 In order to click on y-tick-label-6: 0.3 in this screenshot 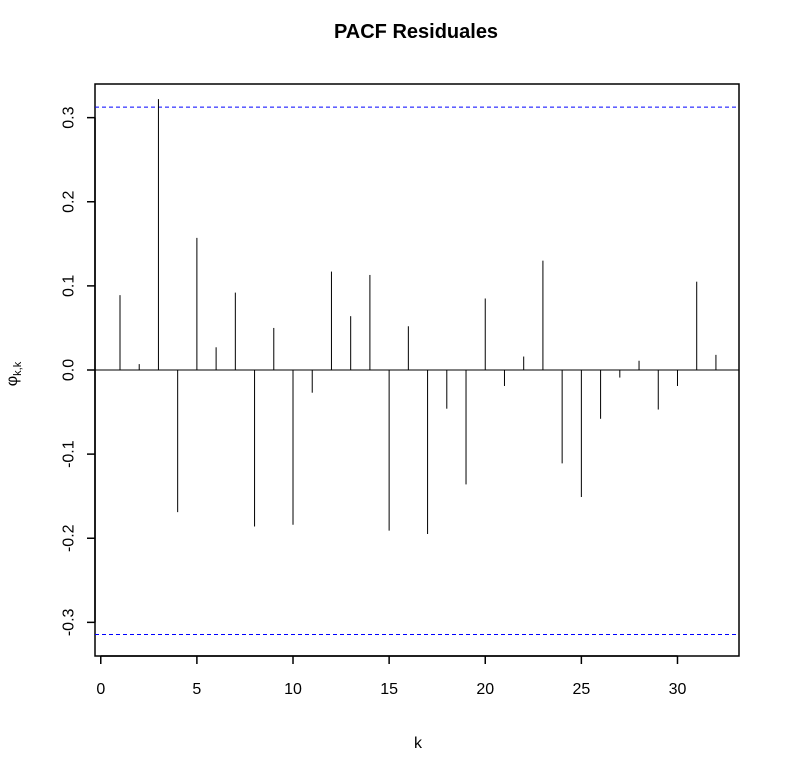, I will do `click(69, 117)`.